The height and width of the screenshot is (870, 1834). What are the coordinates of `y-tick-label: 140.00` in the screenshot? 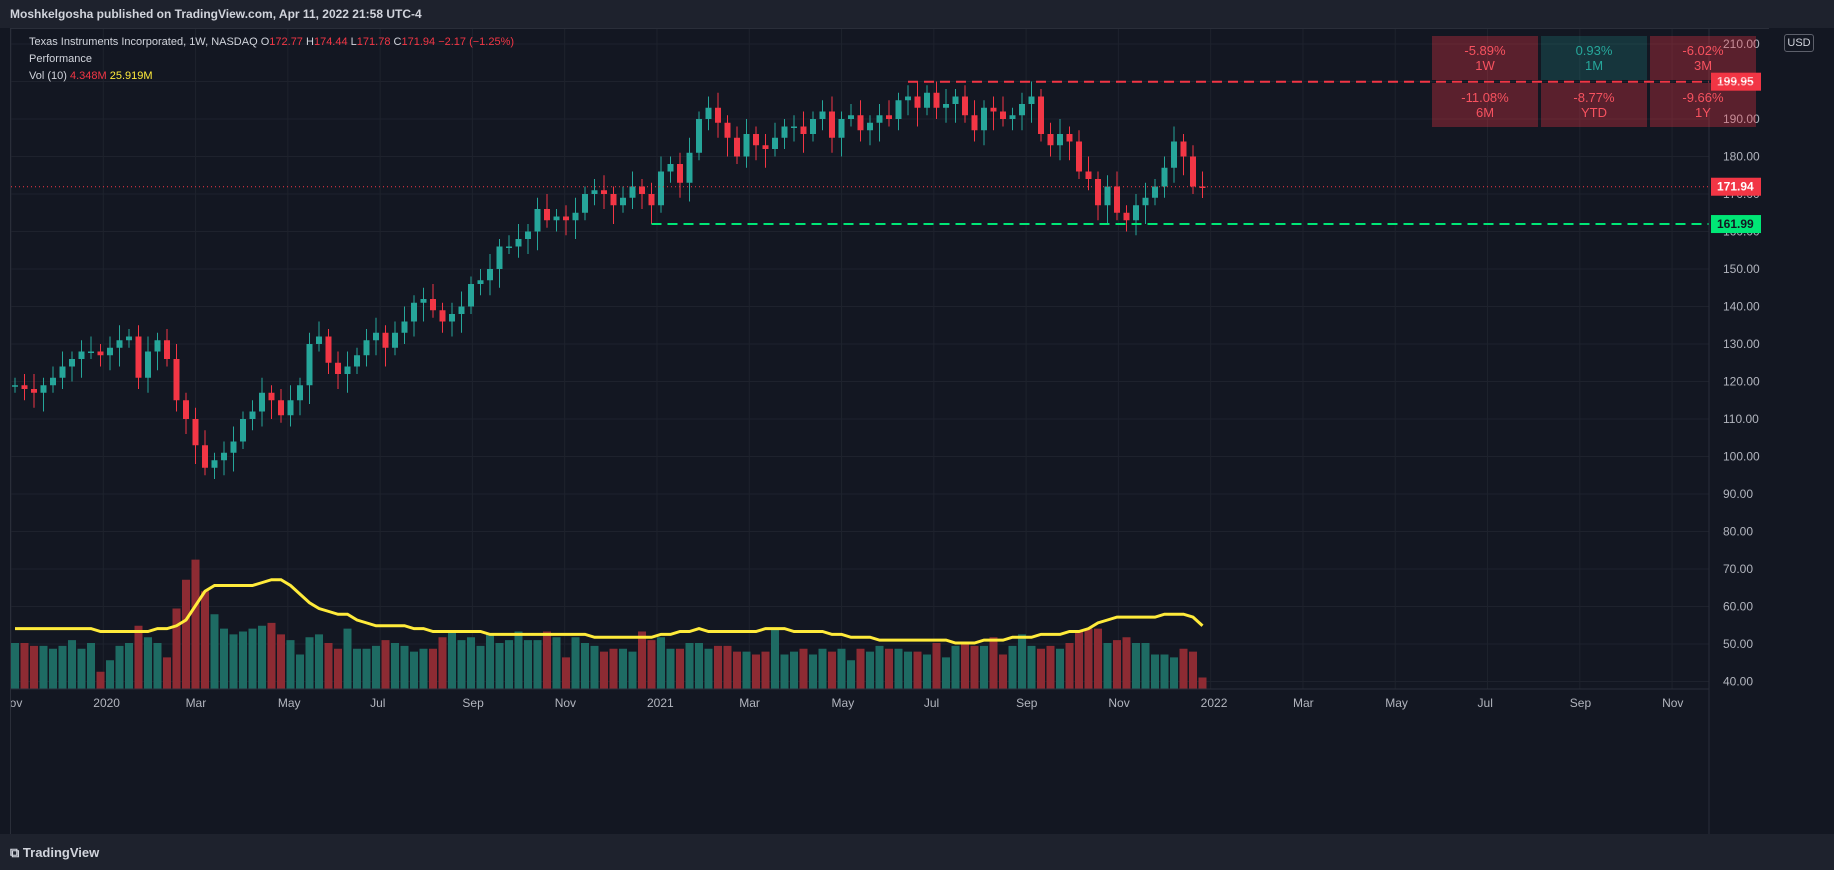 It's located at (1741, 307).